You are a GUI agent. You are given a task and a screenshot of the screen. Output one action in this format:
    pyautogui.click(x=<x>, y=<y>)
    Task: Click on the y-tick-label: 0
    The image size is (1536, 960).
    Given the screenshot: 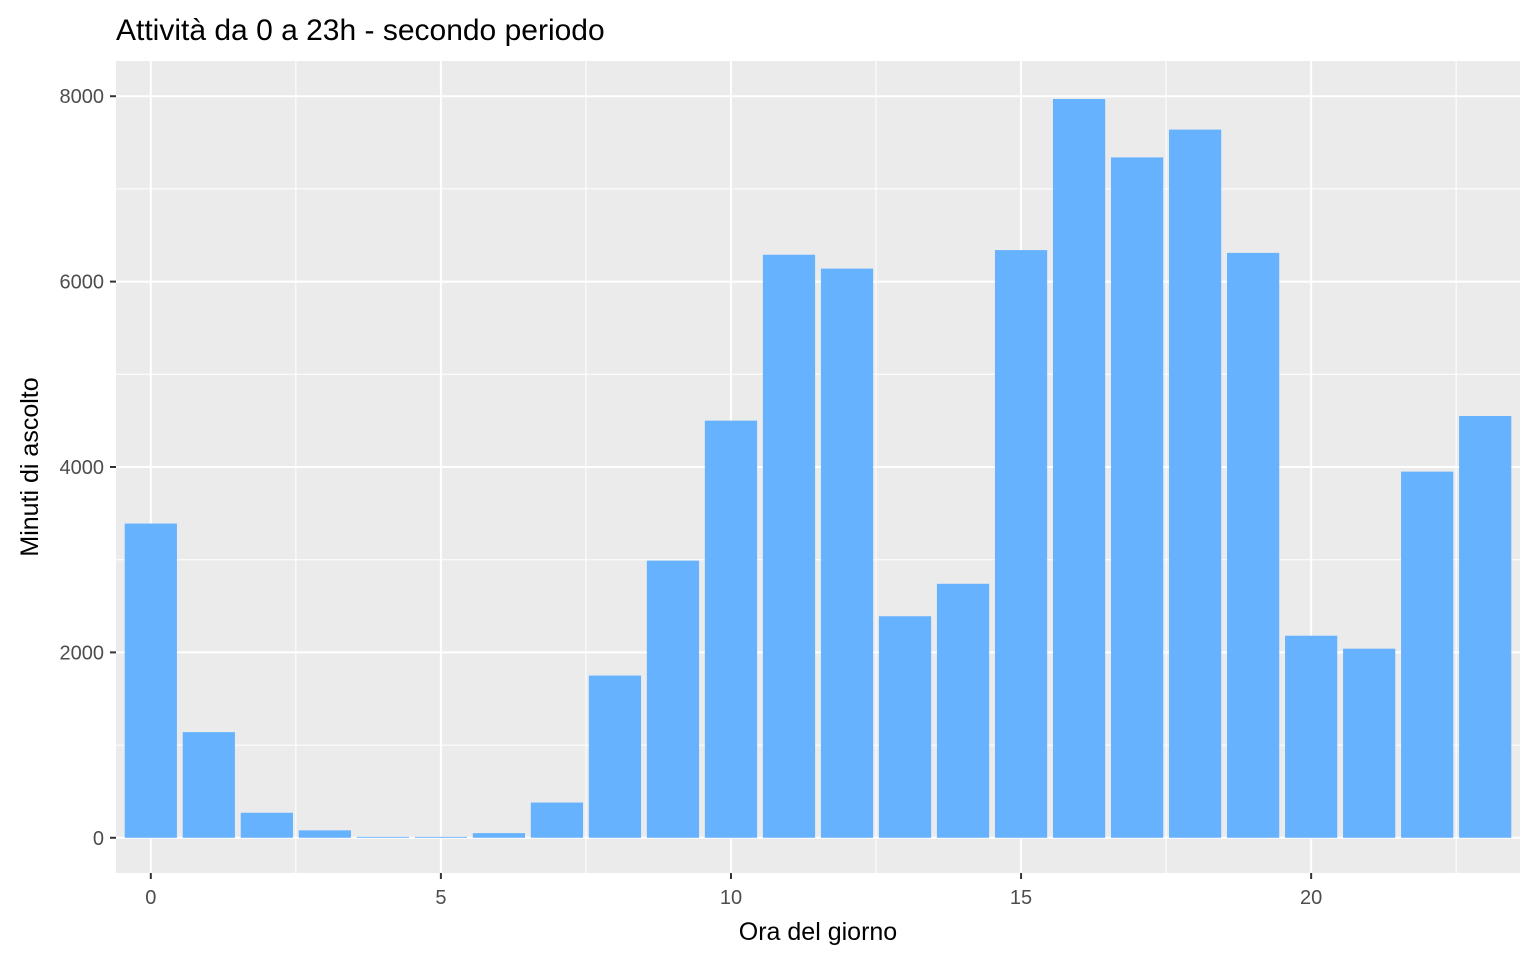 What is the action you would take?
    pyautogui.click(x=98, y=839)
    